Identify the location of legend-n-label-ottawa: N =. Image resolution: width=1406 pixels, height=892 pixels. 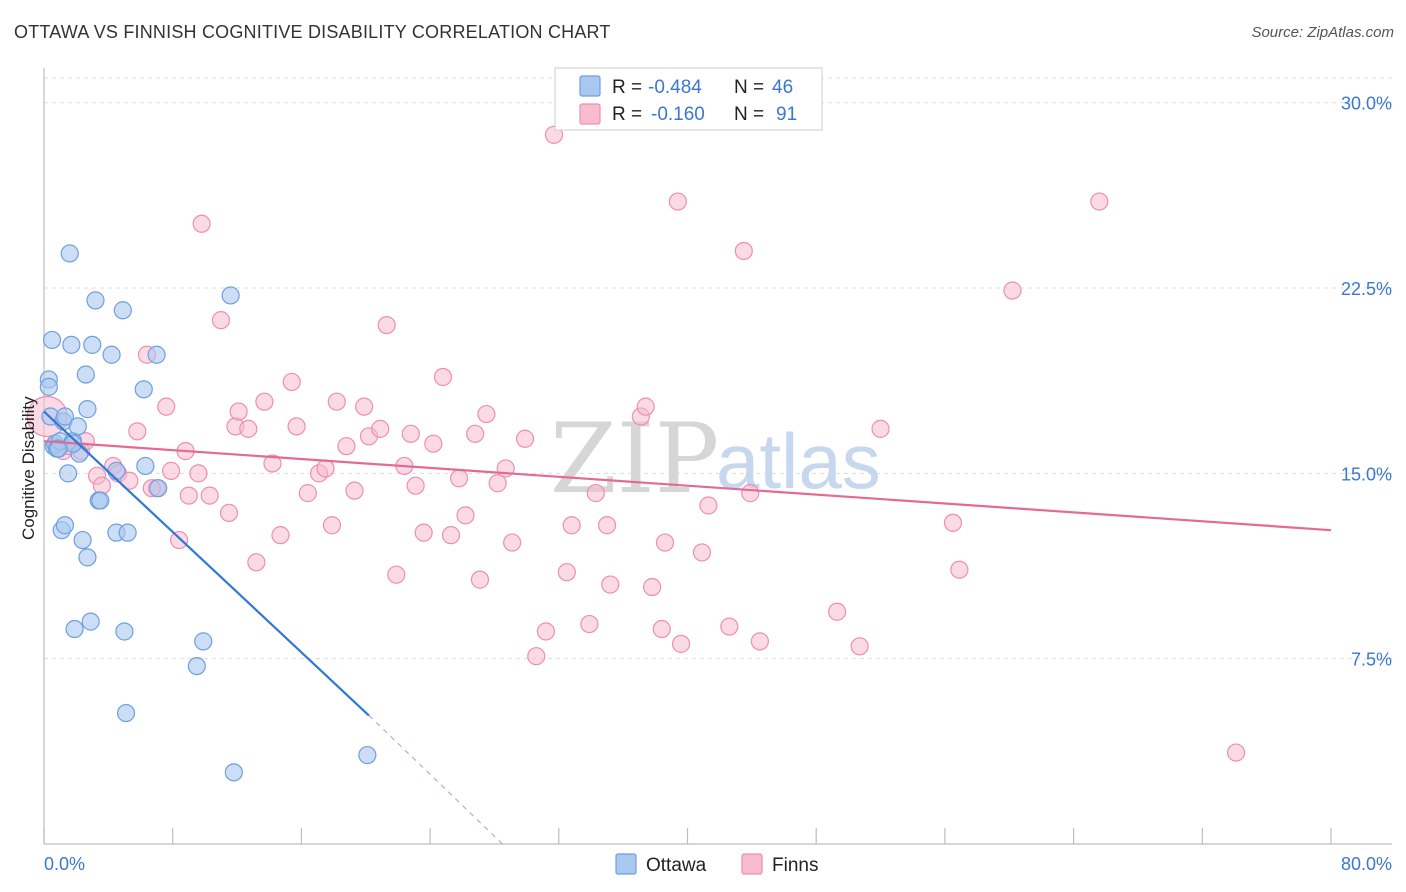
(749, 87).